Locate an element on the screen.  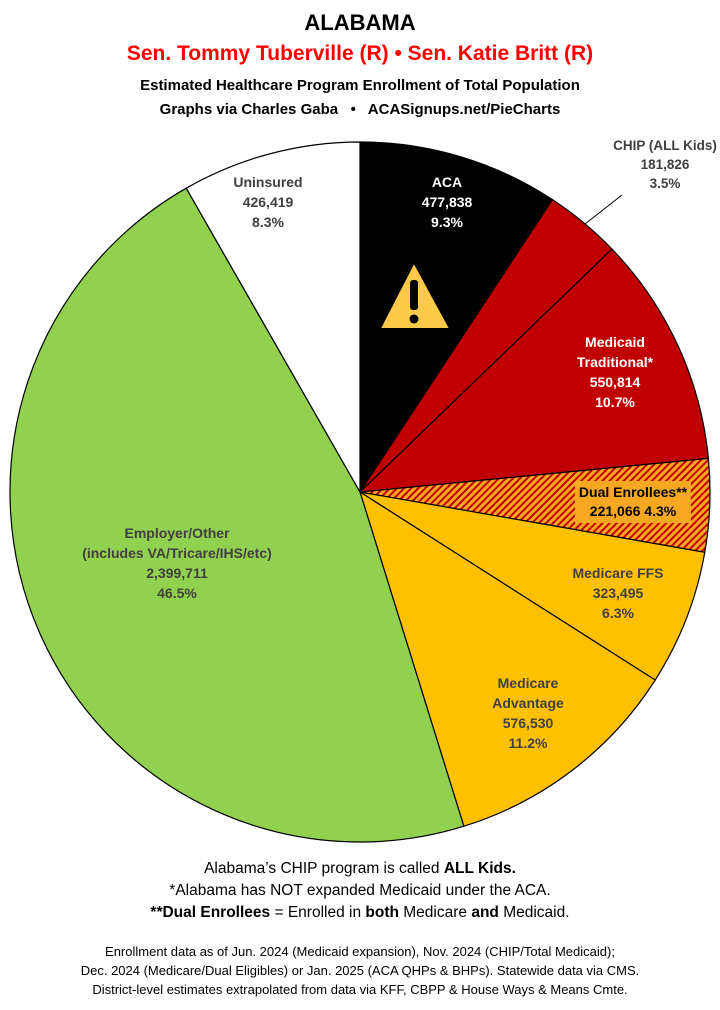
label-pct: 6.3% is located at coordinates (618, 613).